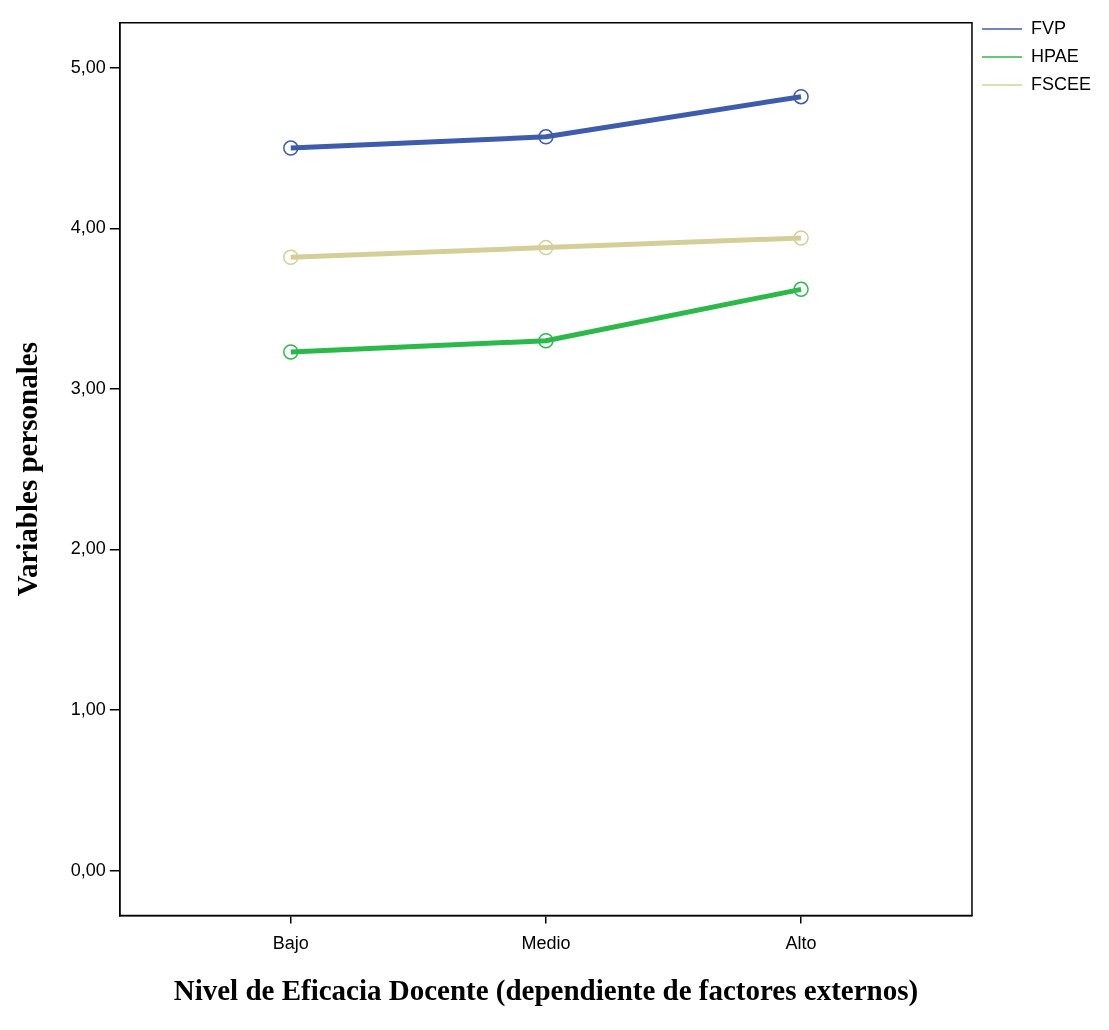  I want to click on x-tick-label: Medio, so click(546, 943).